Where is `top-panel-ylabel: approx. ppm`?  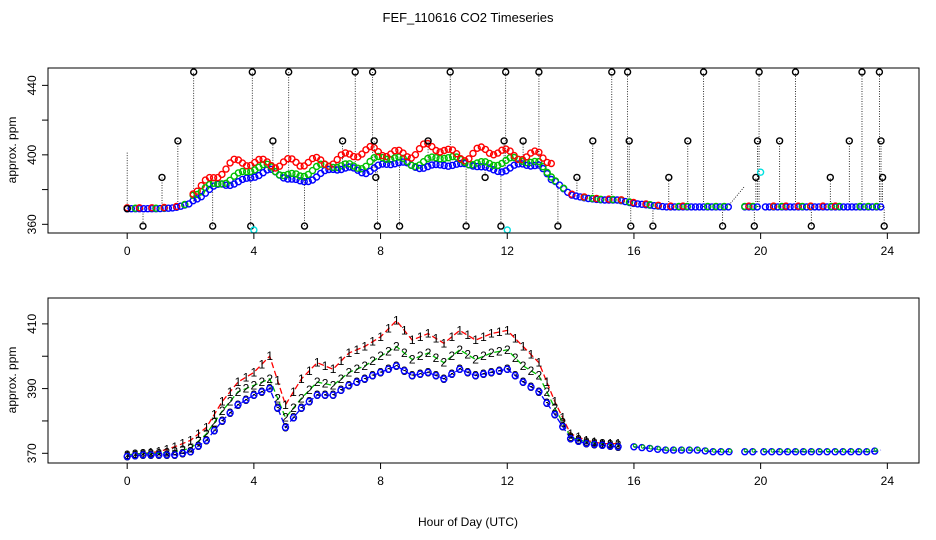 top-panel-ylabel: approx. ppm is located at coordinates (12, 150).